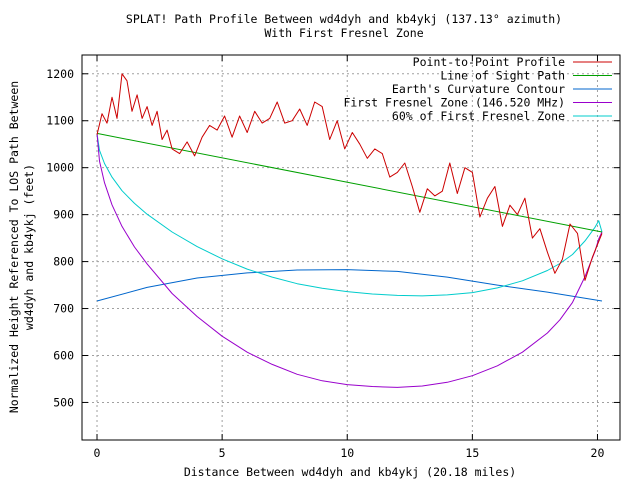  What do you see at coordinates (60, 121) in the screenshot?
I see `y-tick-label: 1100` at bounding box center [60, 121].